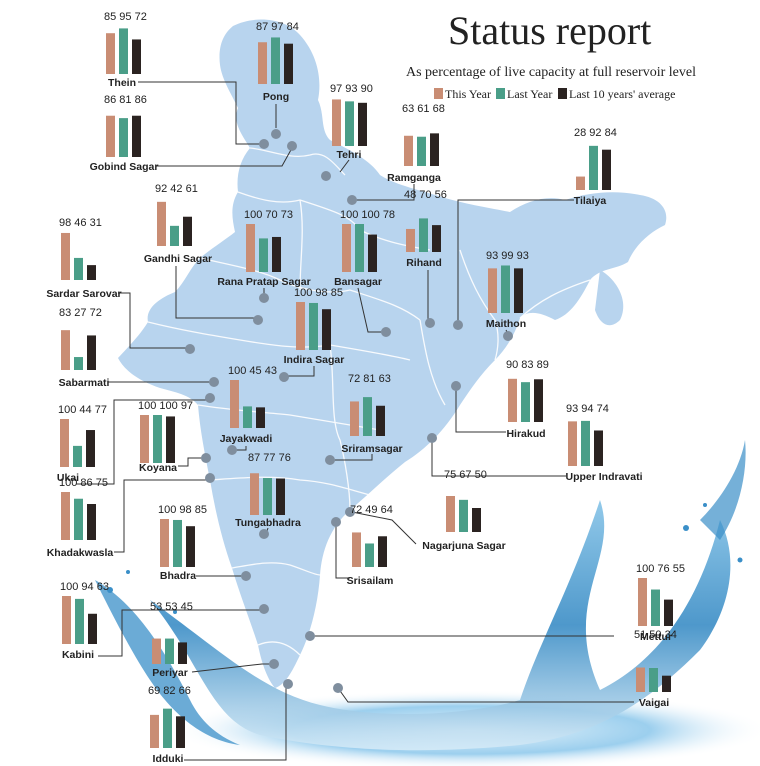 This screenshot has height=766, width=760. What do you see at coordinates (91, 522) in the screenshot?
I see `bar-khadakwasla-last-10-years-average` at bounding box center [91, 522].